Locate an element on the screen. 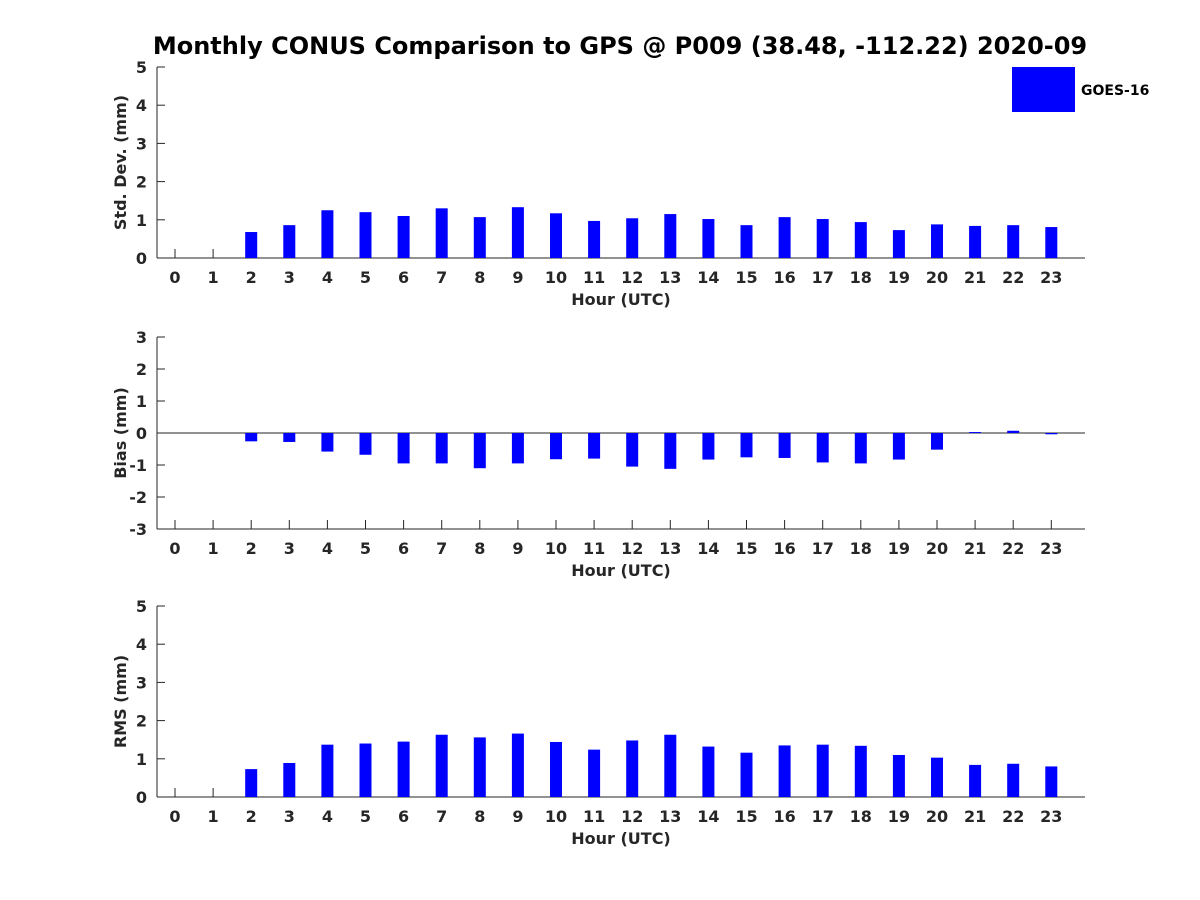 This screenshot has height=900, width=1200. y-tick-label: 2 is located at coordinates (141, 182).